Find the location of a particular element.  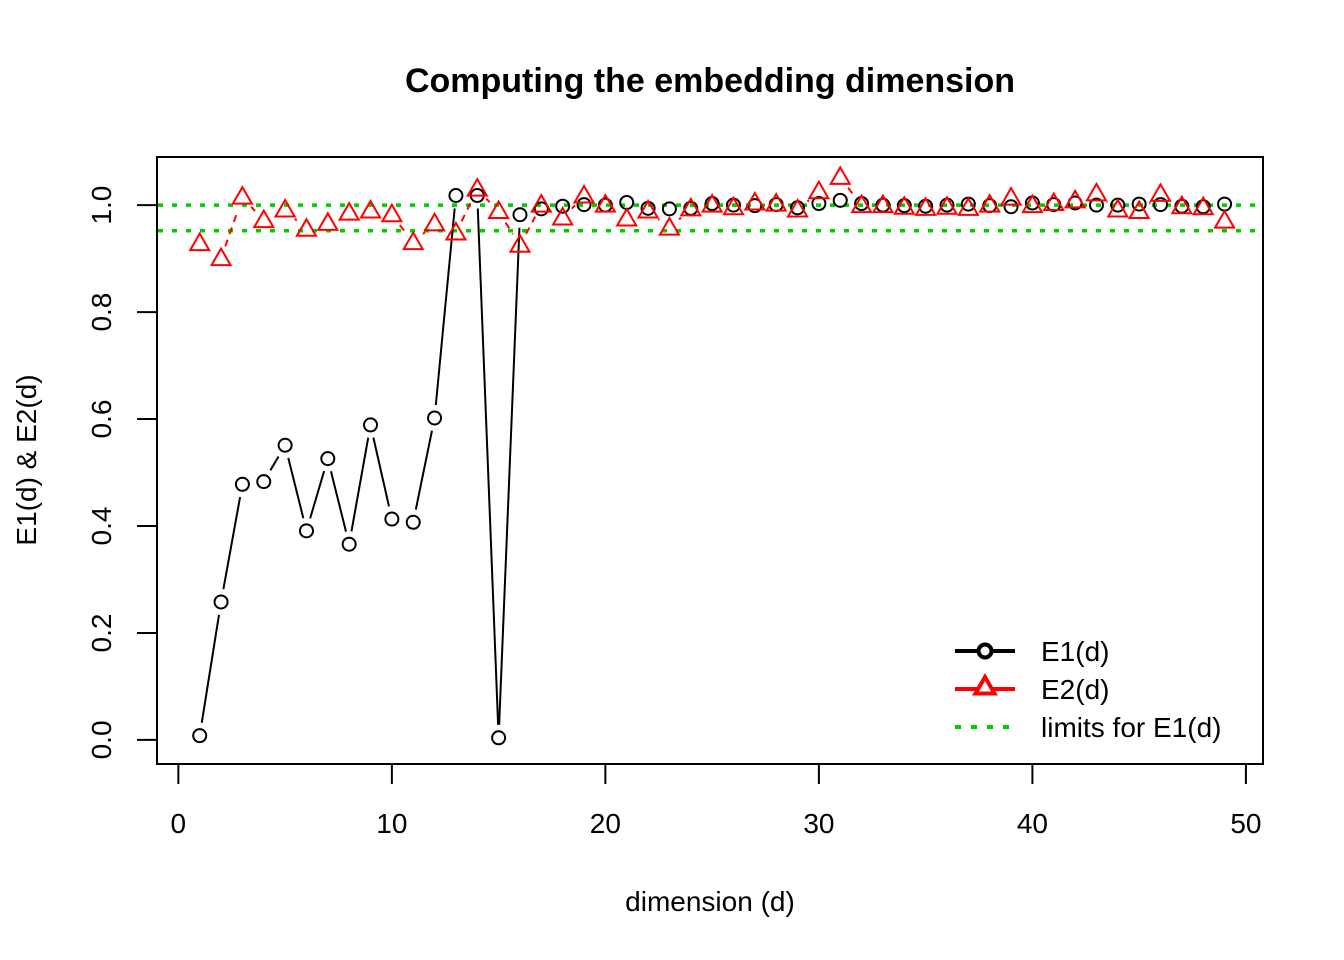

legend-e2-marker is located at coordinates (985, 684).